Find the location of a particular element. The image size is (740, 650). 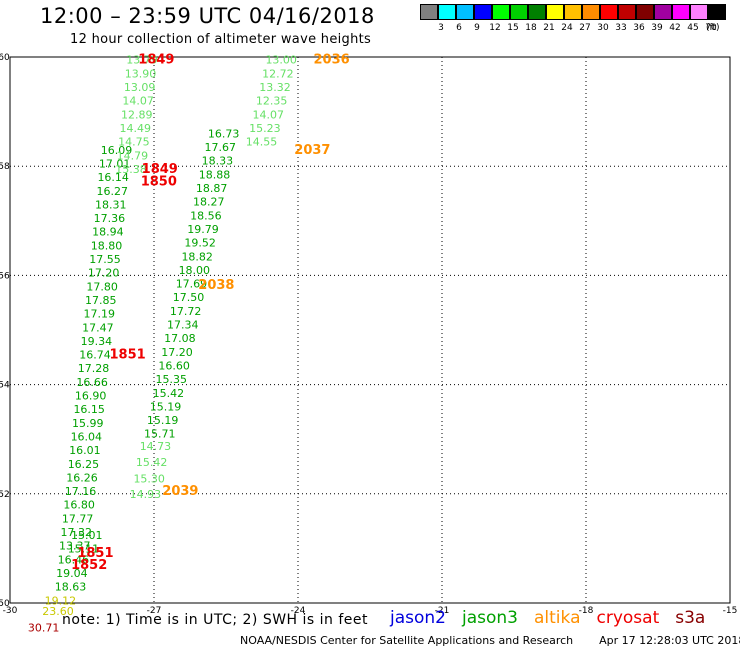

y-tick-label: 50 is located at coordinates (5, 604).